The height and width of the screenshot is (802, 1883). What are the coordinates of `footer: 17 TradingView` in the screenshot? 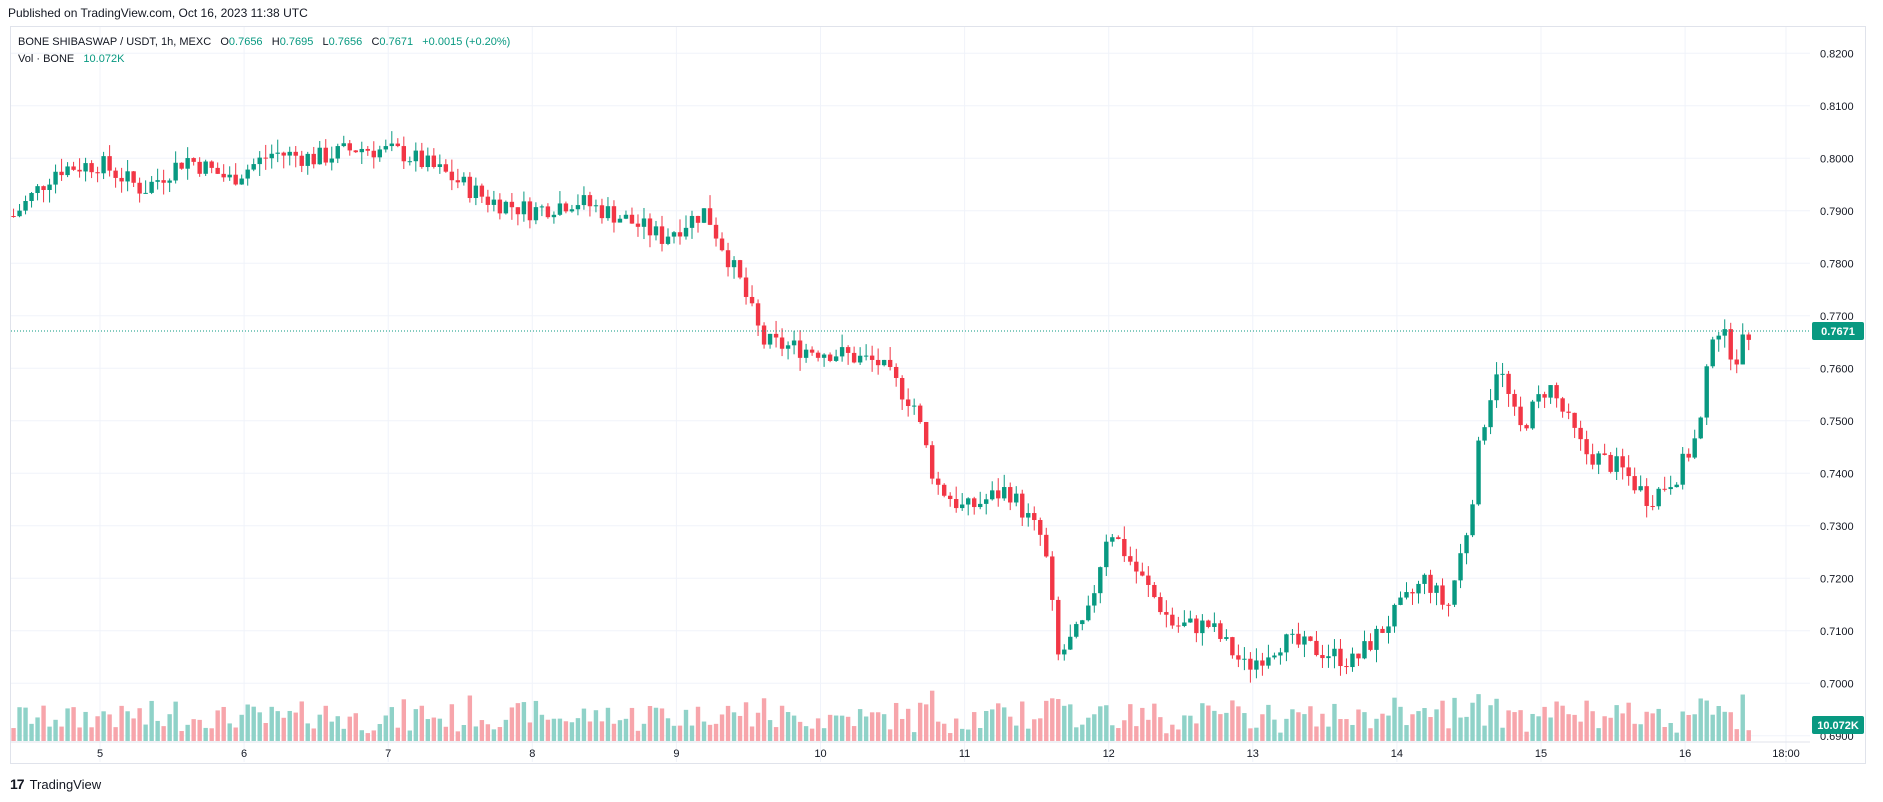 It's located at (55, 784).